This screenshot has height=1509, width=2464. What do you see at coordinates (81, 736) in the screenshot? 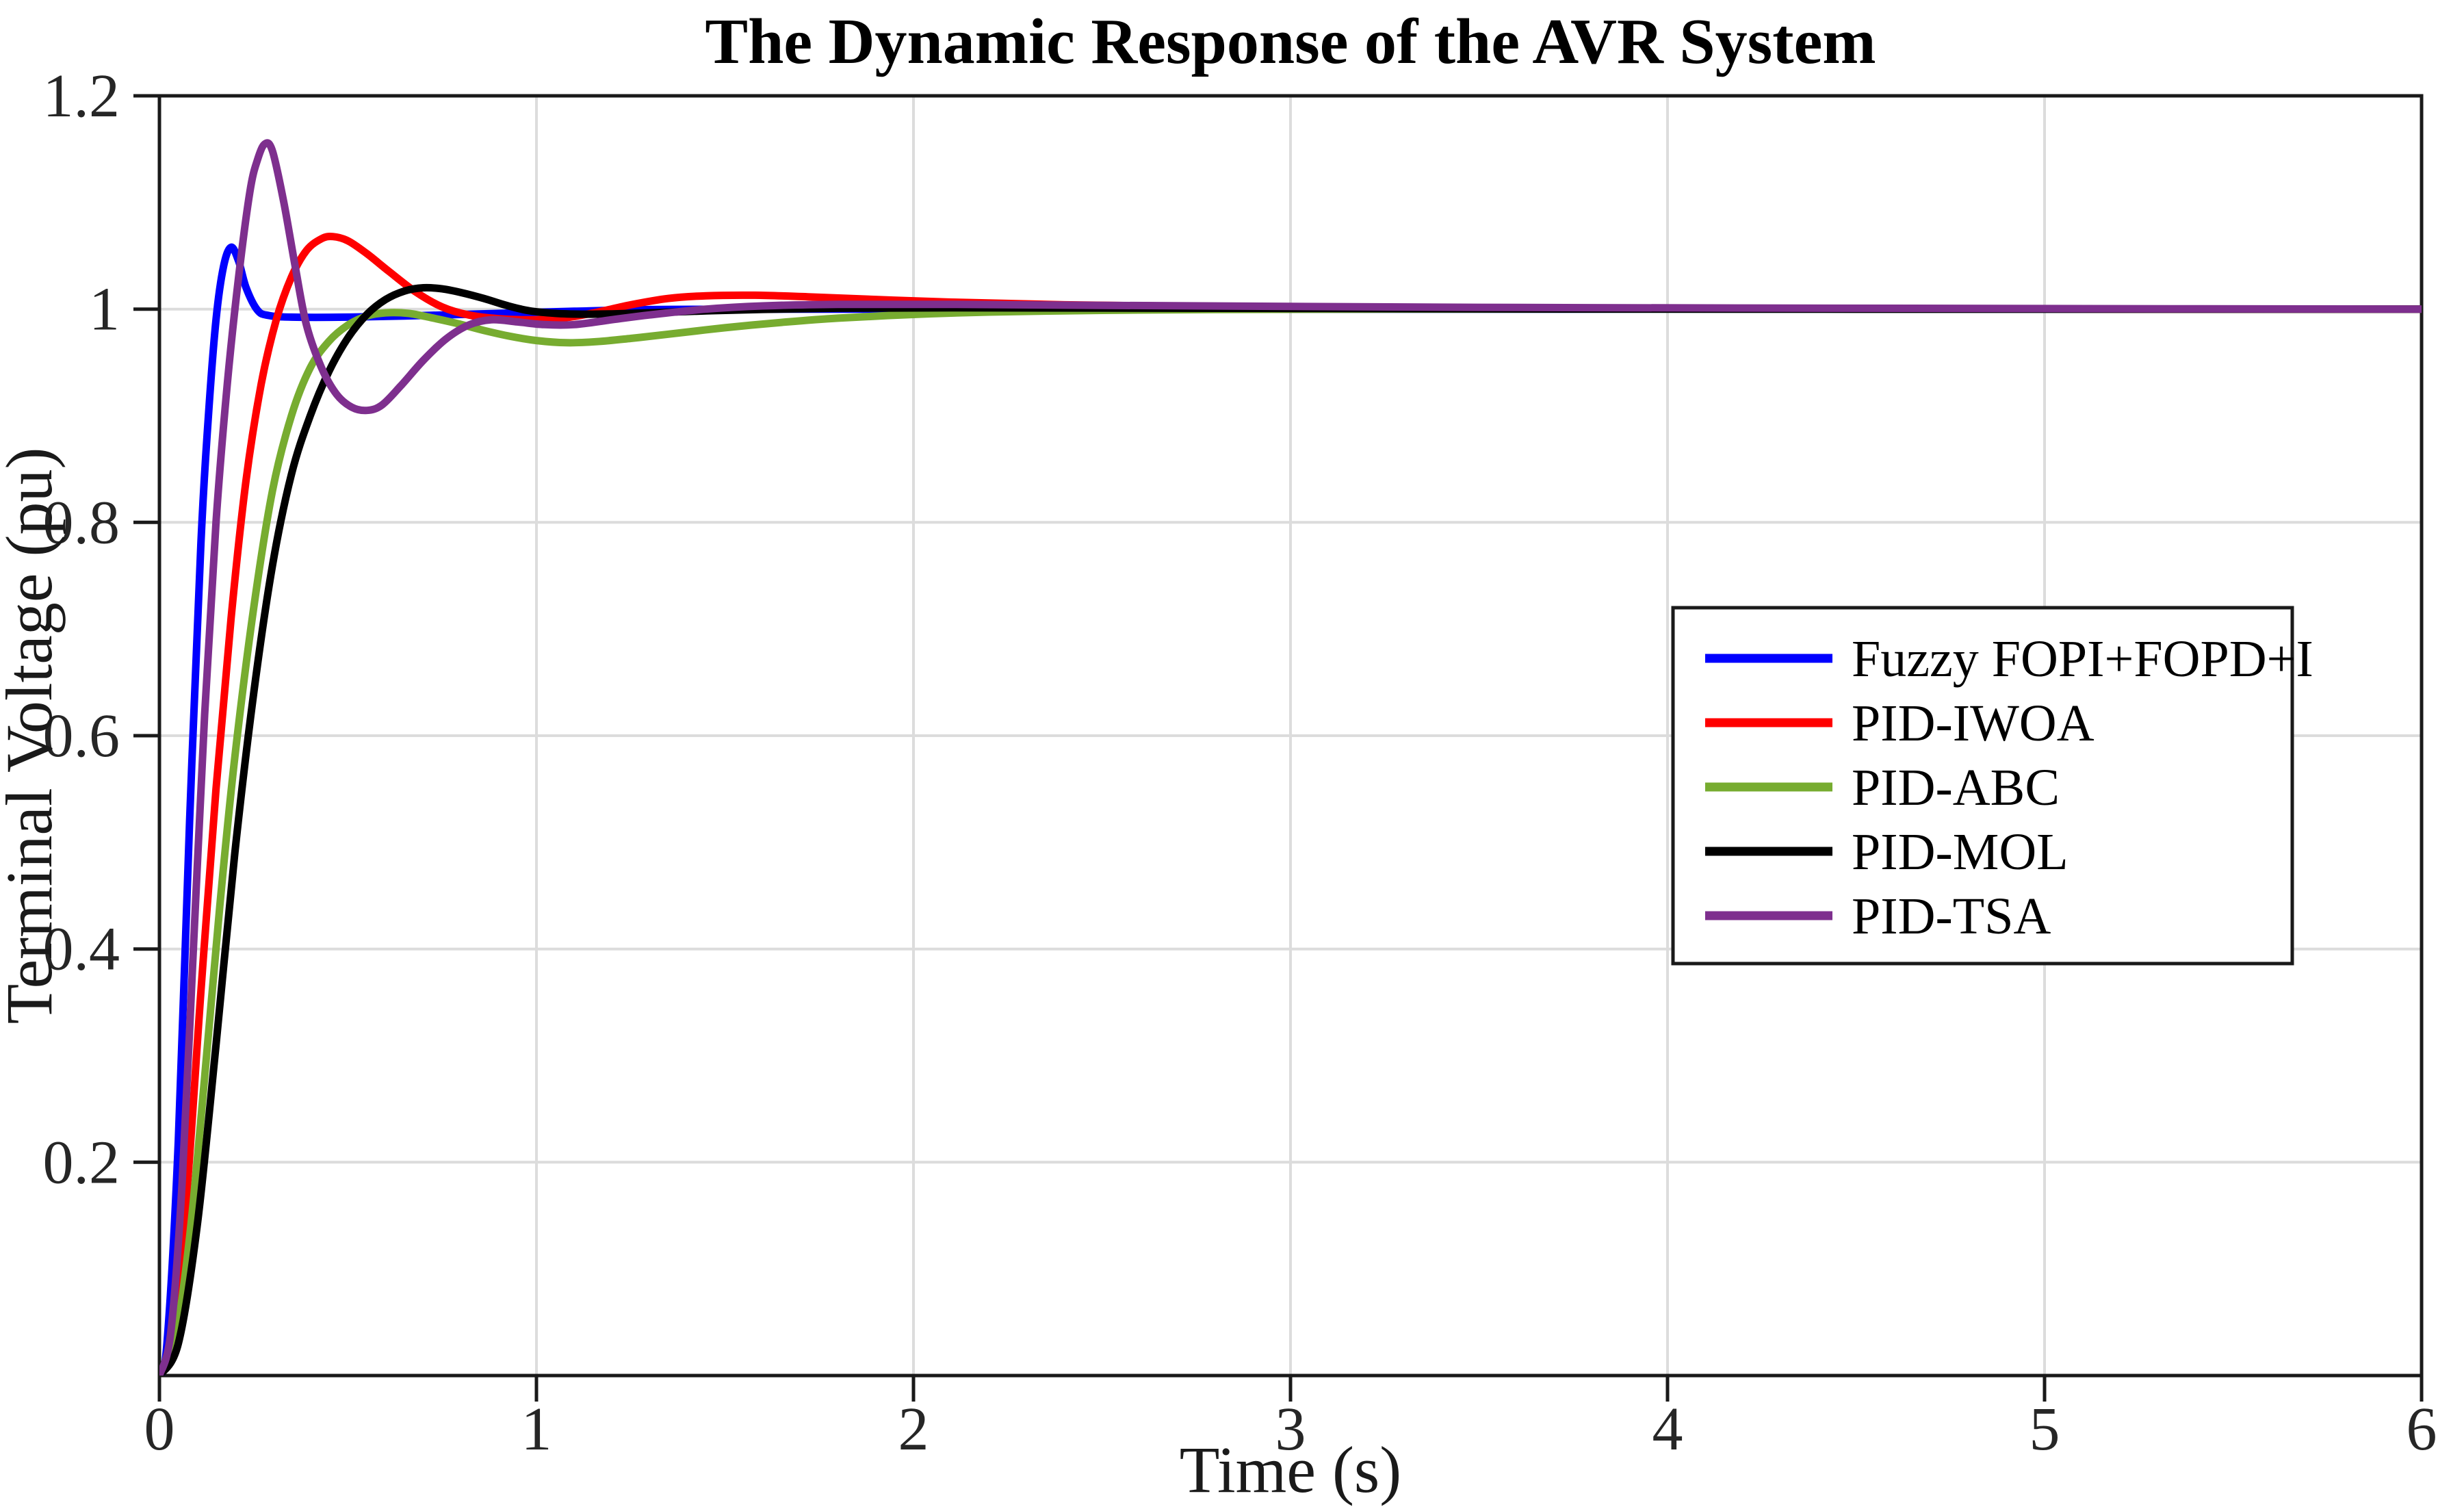
I see `y-tick-label: 0.6` at bounding box center [81, 736].